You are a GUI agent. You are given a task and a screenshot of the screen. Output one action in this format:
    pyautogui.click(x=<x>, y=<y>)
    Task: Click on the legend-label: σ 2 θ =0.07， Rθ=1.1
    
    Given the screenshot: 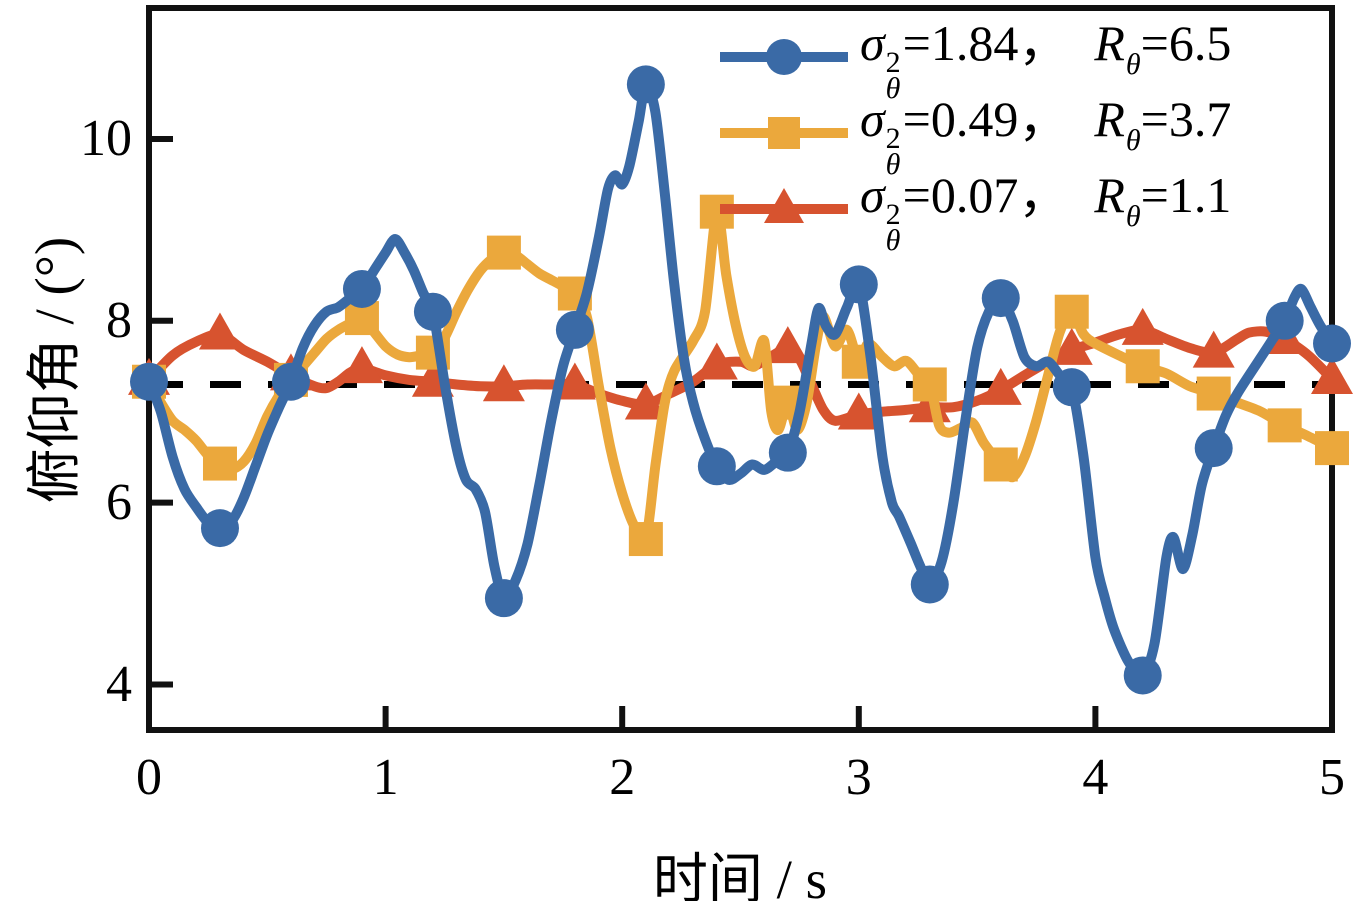 What is the action you would take?
    pyautogui.click(x=1046, y=211)
    